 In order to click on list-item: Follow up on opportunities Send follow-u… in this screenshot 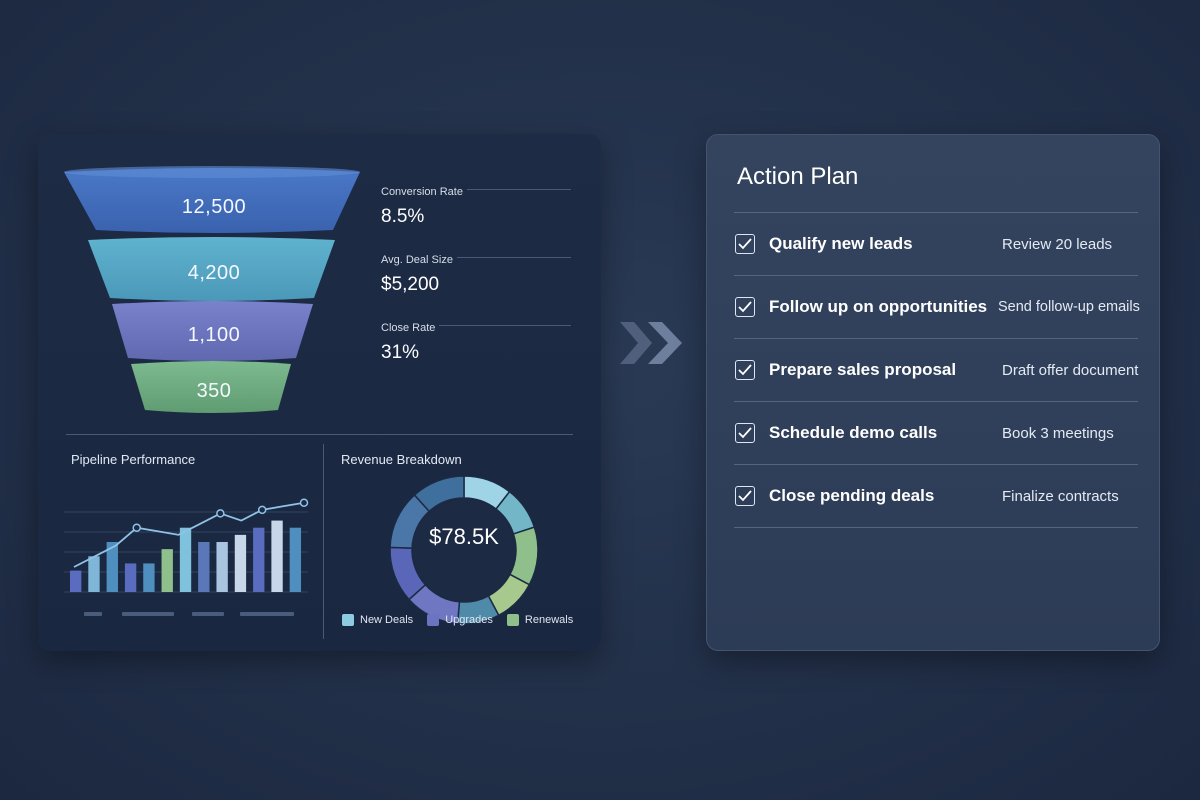, I will do `click(937, 307)`.